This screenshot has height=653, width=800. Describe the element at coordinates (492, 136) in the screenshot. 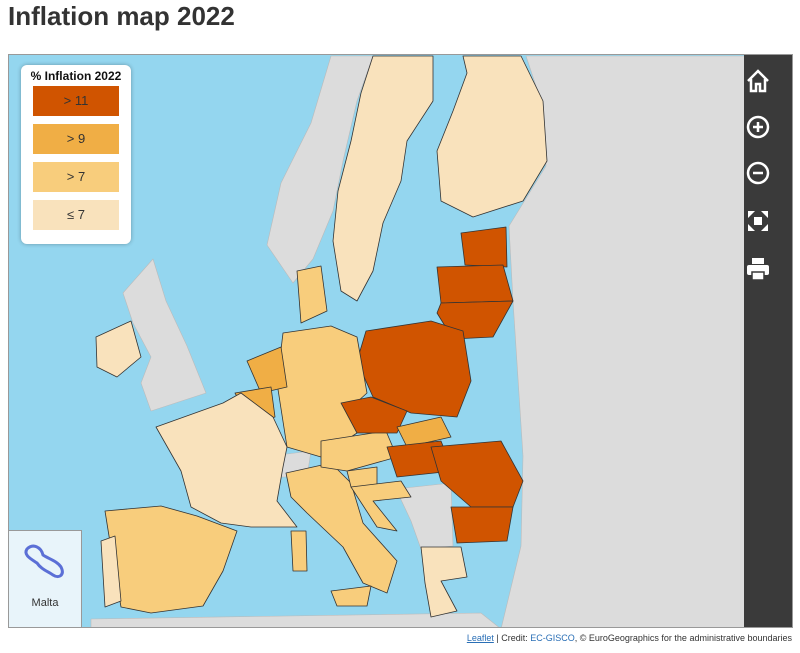

I see `country-finland` at that location.